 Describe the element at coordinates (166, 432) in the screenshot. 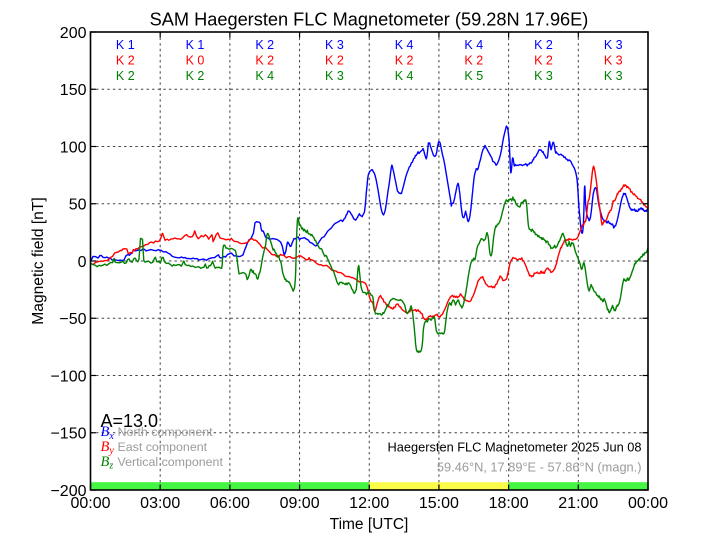

I see `svg-text: North component` at that location.